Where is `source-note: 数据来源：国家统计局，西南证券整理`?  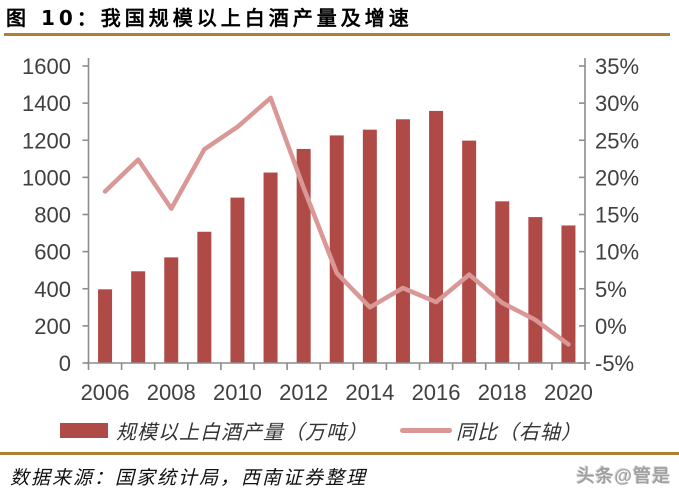 source-note: 数据来源：国家统计局，西南证券整理 is located at coordinates (189, 478).